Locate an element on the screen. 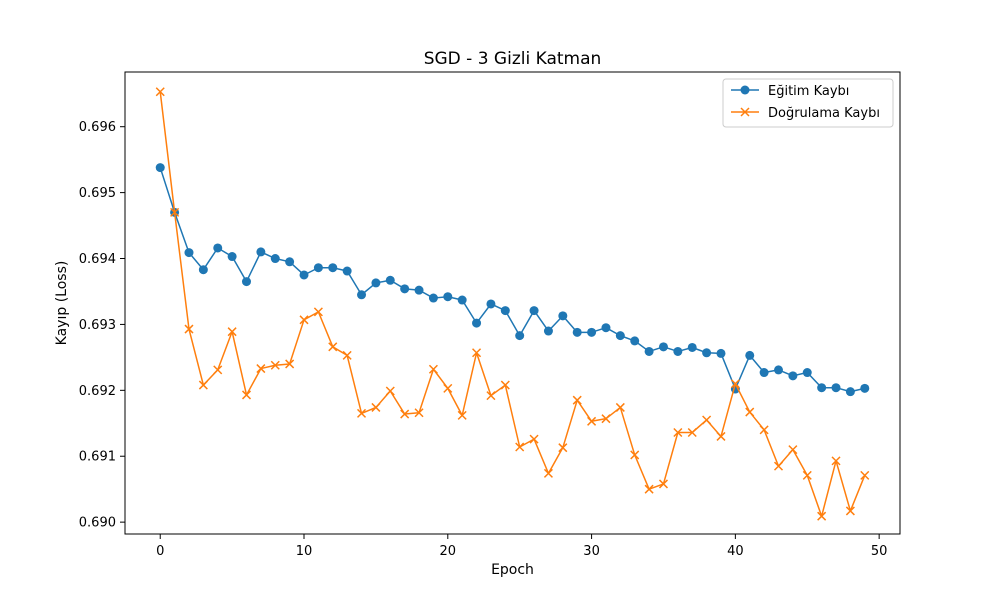  x-tick-label: 20 is located at coordinates (448, 551).